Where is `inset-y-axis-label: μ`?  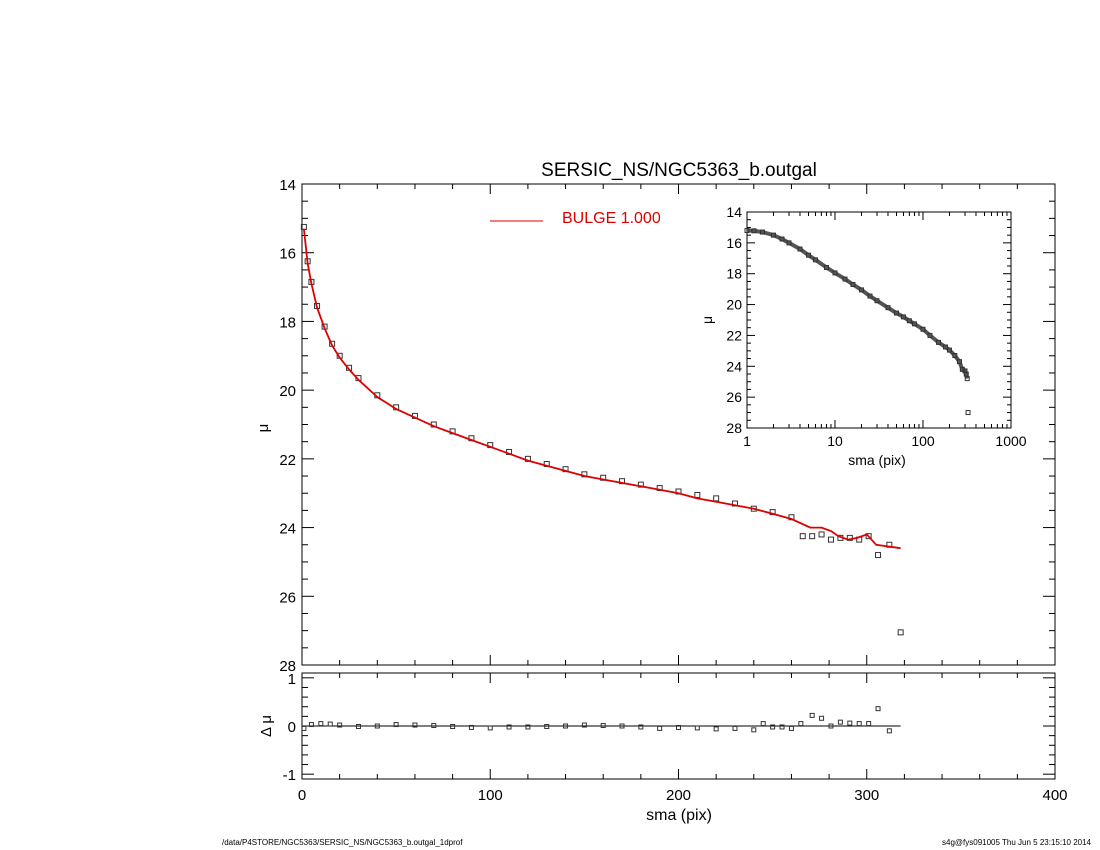
inset-y-axis-label: μ is located at coordinates (707, 320).